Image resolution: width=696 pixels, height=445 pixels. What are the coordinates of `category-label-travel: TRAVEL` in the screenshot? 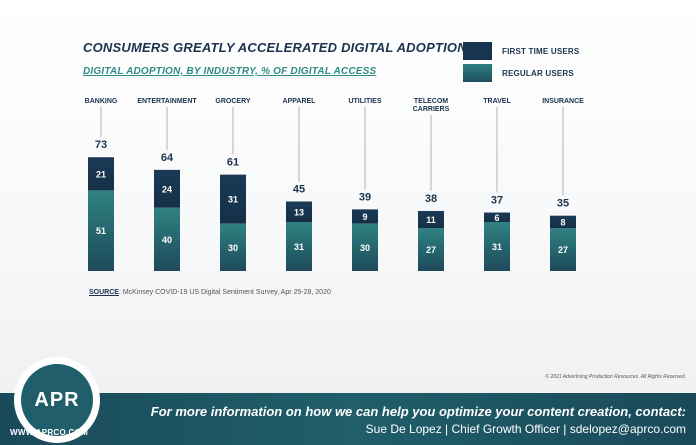 It's located at (497, 101).